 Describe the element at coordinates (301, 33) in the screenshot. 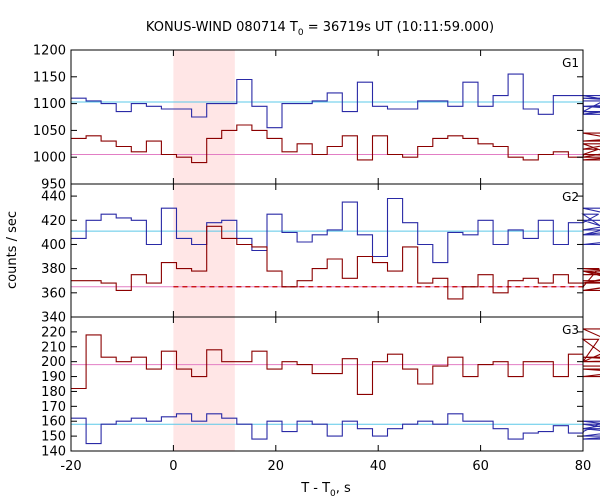

I see `chart-title-subscript: 0` at that location.